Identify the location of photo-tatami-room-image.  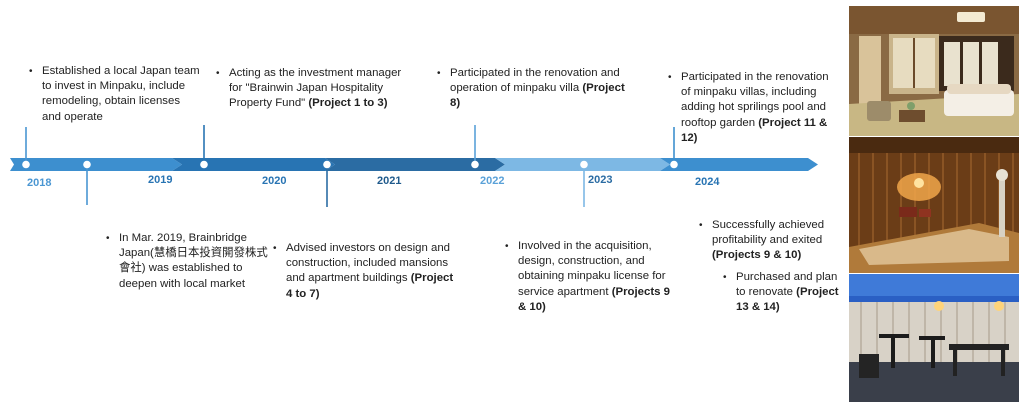
(934, 71).